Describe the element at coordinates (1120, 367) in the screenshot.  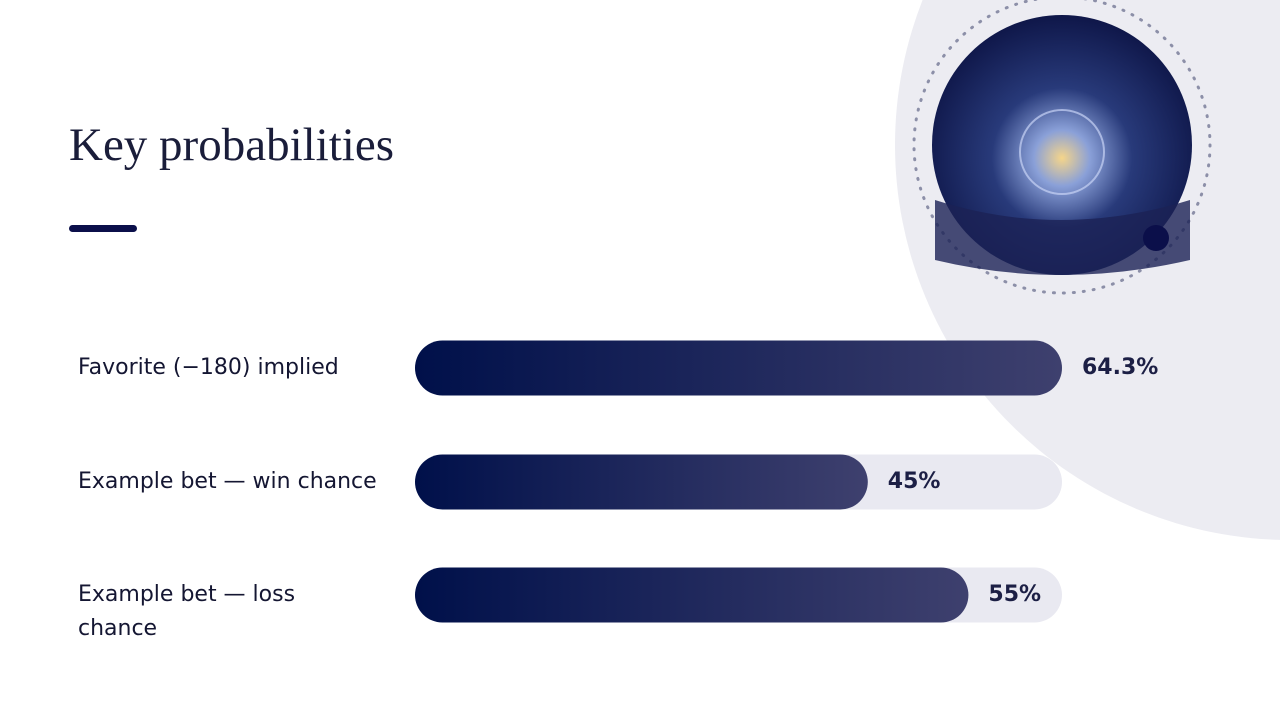
I see `value-label: 64.3%` at that location.